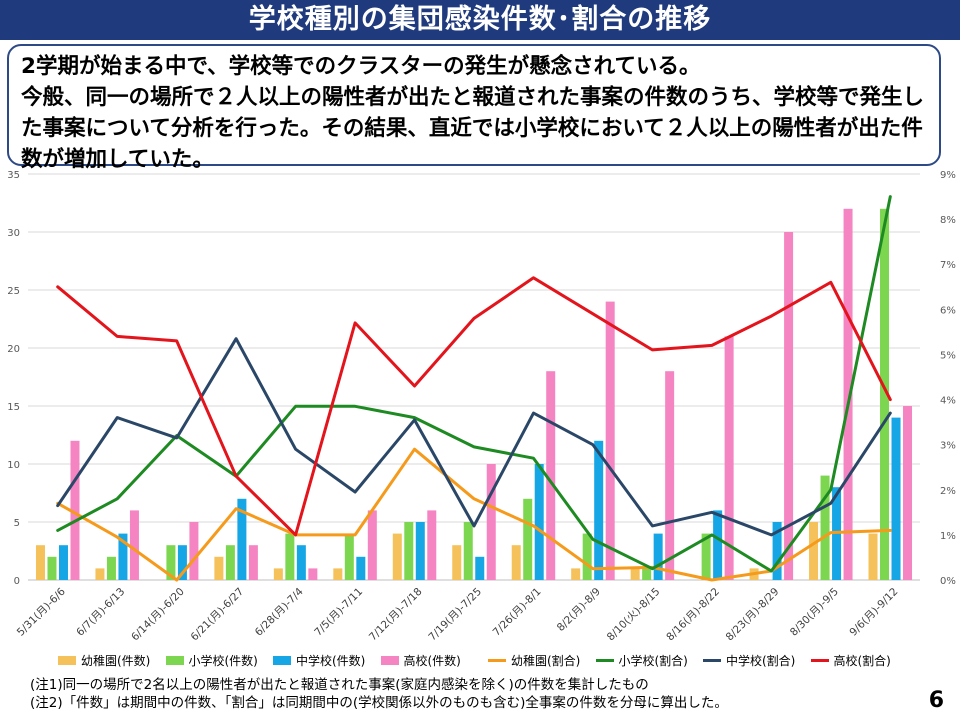 The width and height of the screenshot is (960, 715). I want to click on x-tick-label: 7/12(月)-7/18, so click(396, 615).